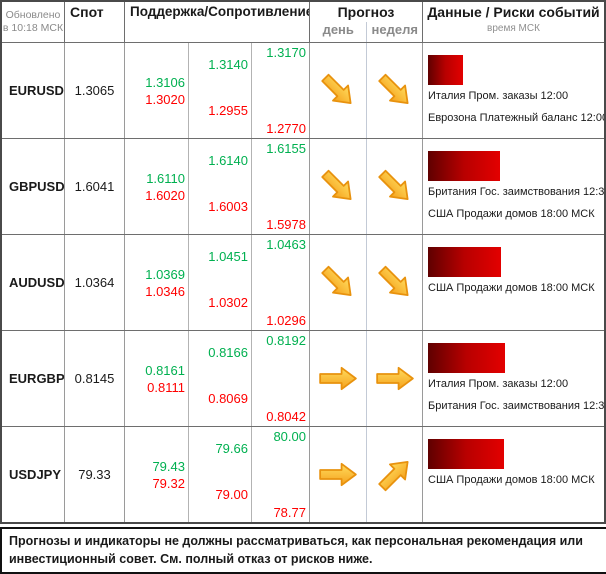  What do you see at coordinates (219, 282) in the screenshot?
I see `sr-mid-cell: 1.0451 1.0302` at bounding box center [219, 282].